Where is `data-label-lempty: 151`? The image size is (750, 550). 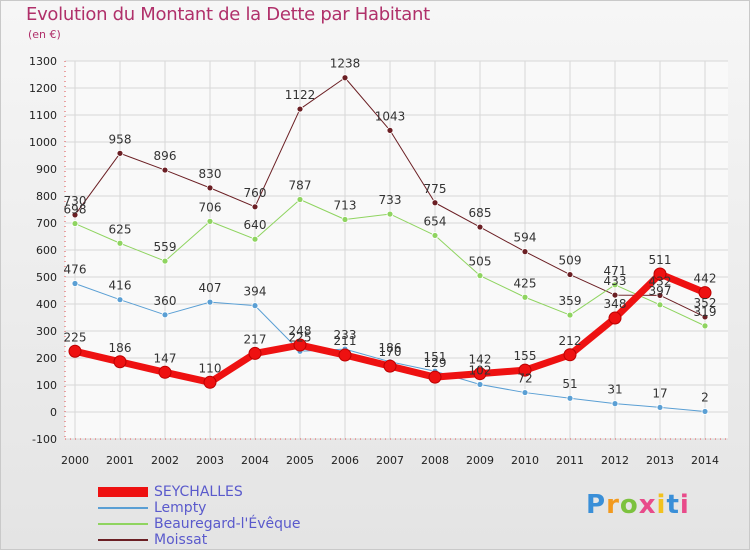
data-label-lempty: 151 is located at coordinates (435, 357).